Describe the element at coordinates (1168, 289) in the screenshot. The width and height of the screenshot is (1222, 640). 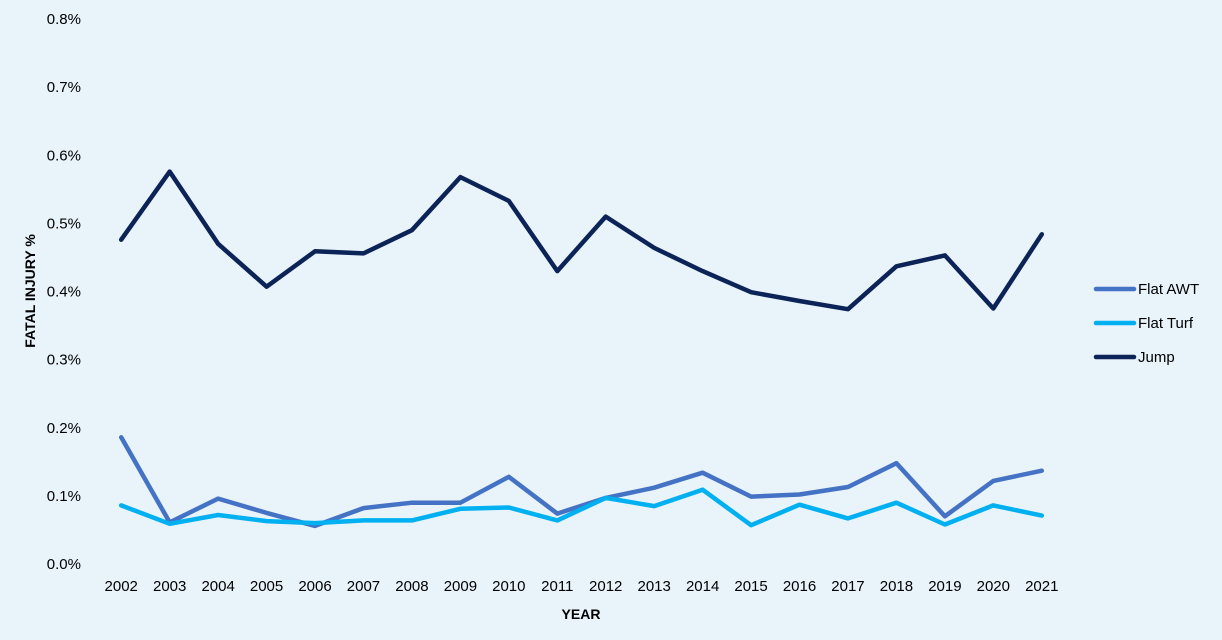
I see `legend-label: Flat AWT` at that location.